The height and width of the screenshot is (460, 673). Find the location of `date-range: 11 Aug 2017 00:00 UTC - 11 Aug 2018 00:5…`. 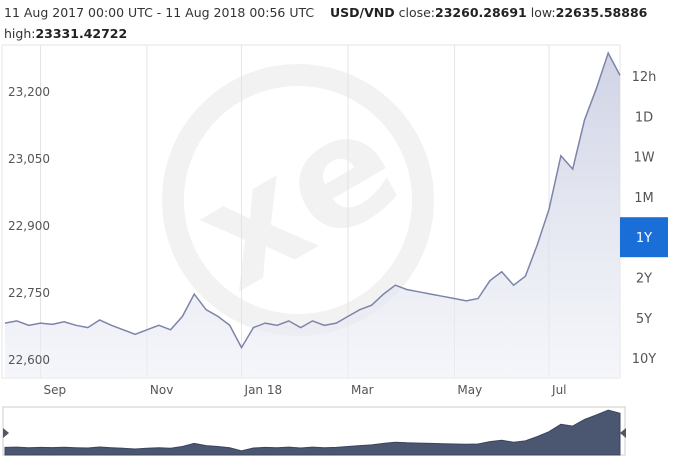

date-range: 11 Aug 2017 00:00 UTC - 11 Aug 2018 00:5… is located at coordinates (159, 12).